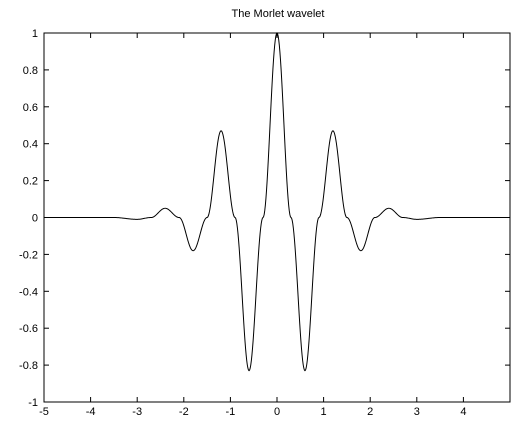 This screenshot has width=512, height=421. Describe the element at coordinates (35, 219) in the screenshot. I see `y-tick-label: 0` at that location.